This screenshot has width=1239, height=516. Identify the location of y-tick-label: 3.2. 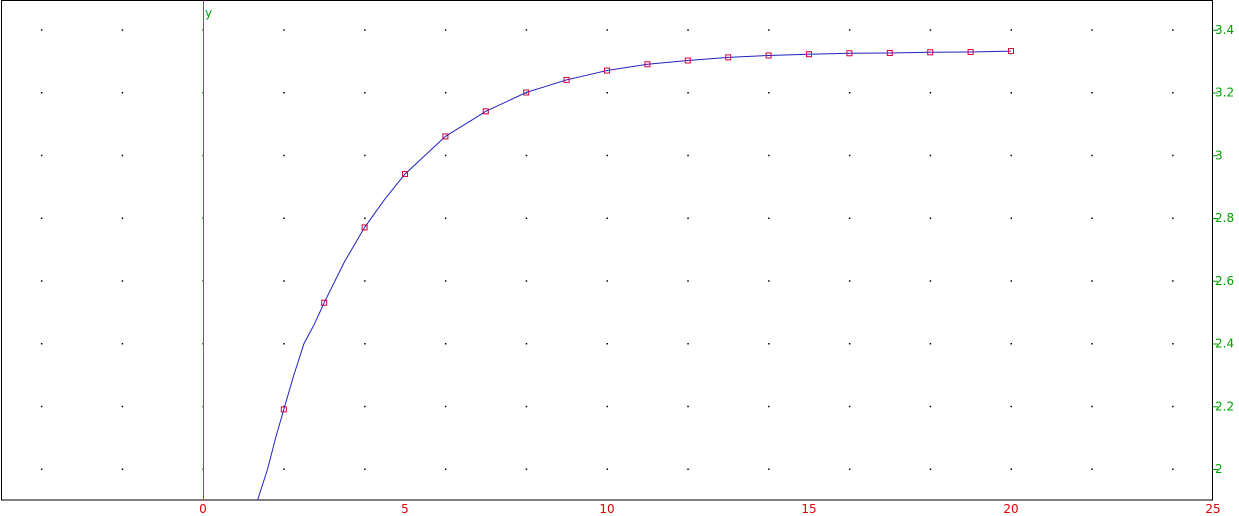
(1224, 93).